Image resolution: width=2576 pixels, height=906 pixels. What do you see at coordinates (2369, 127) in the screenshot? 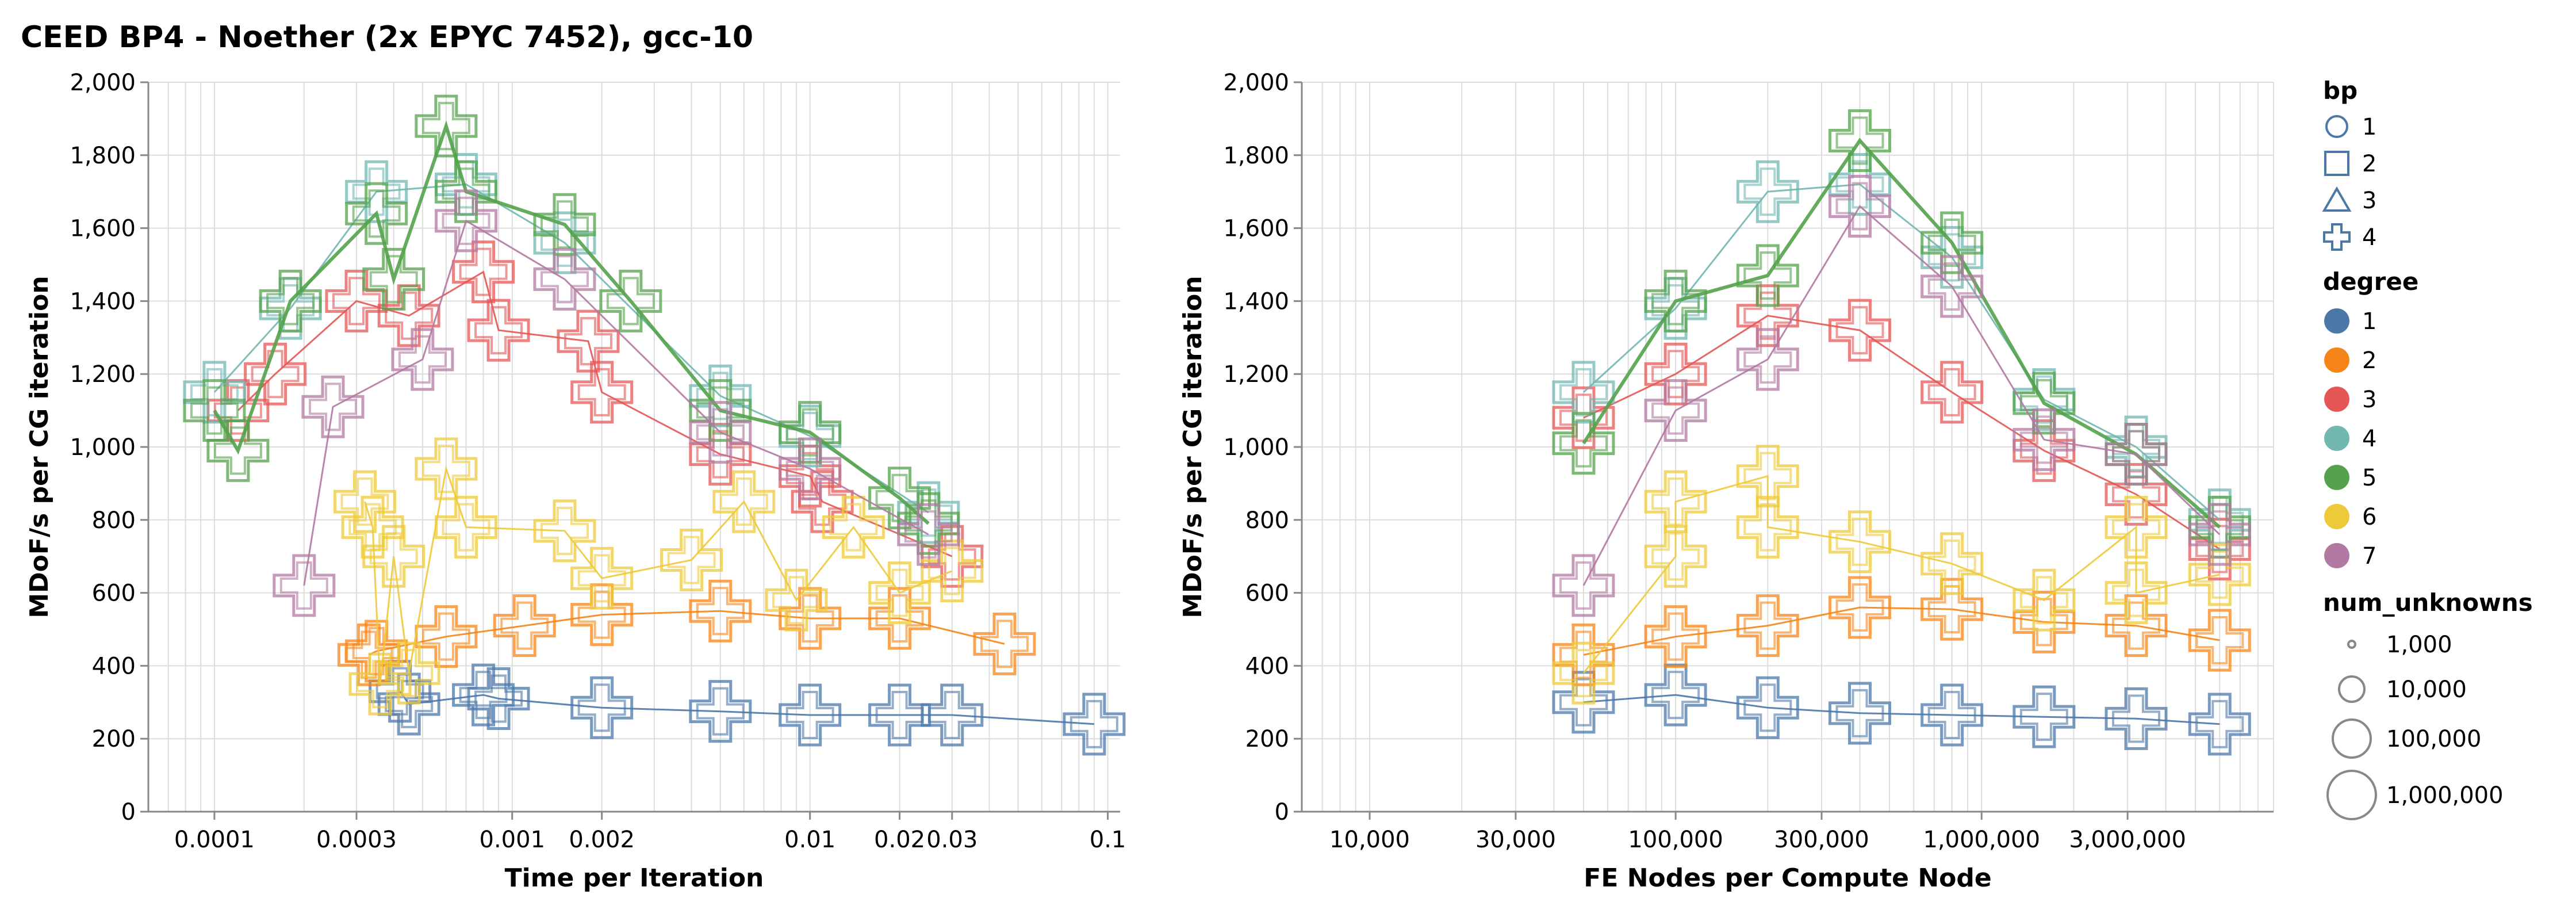
I see `legend-label-bp: 1` at bounding box center [2369, 127].